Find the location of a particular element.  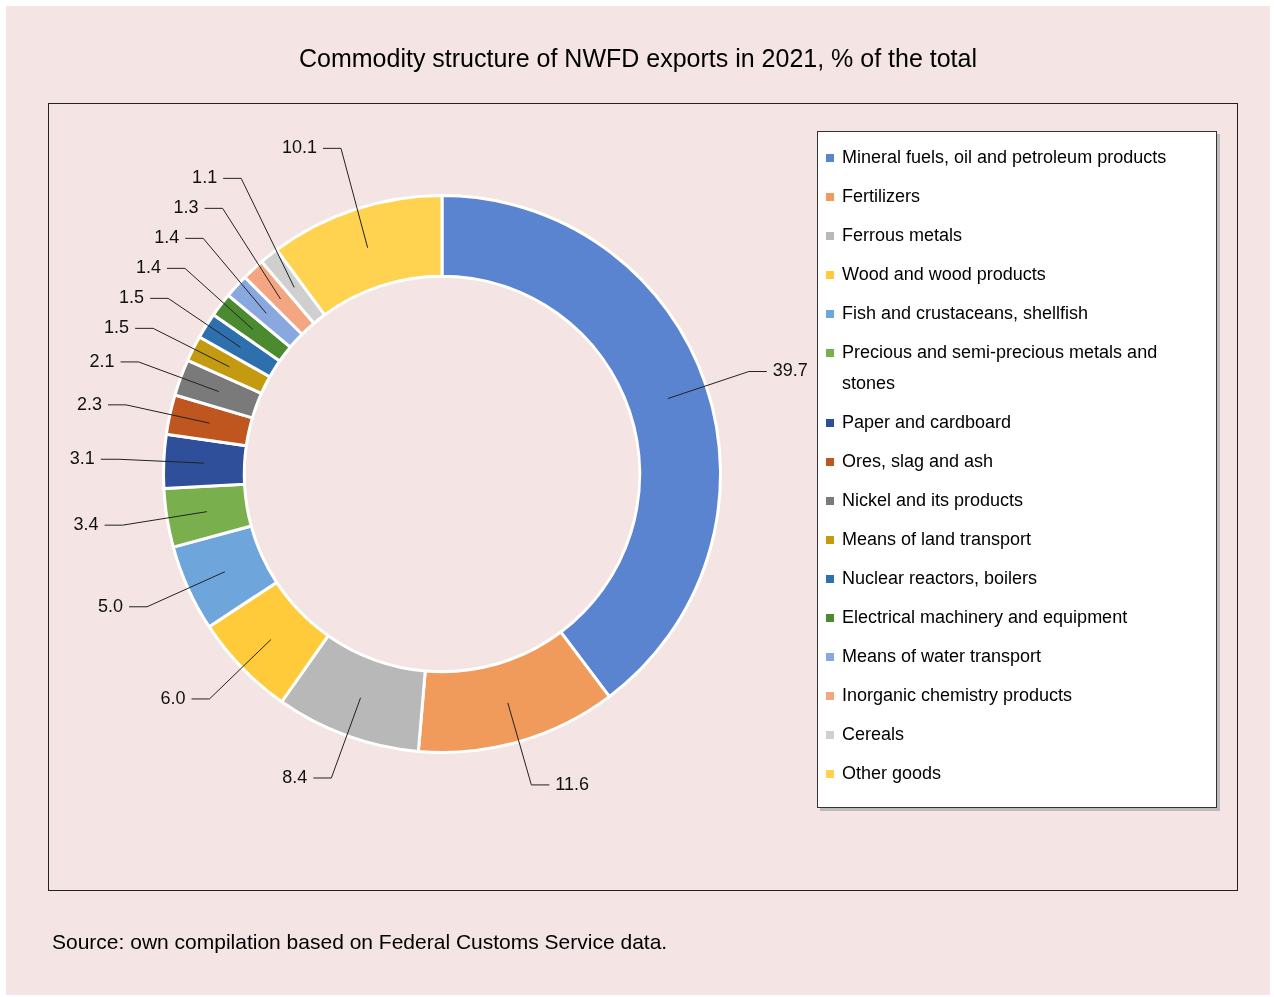

data-label: 1.3 is located at coordinates (186, 207).